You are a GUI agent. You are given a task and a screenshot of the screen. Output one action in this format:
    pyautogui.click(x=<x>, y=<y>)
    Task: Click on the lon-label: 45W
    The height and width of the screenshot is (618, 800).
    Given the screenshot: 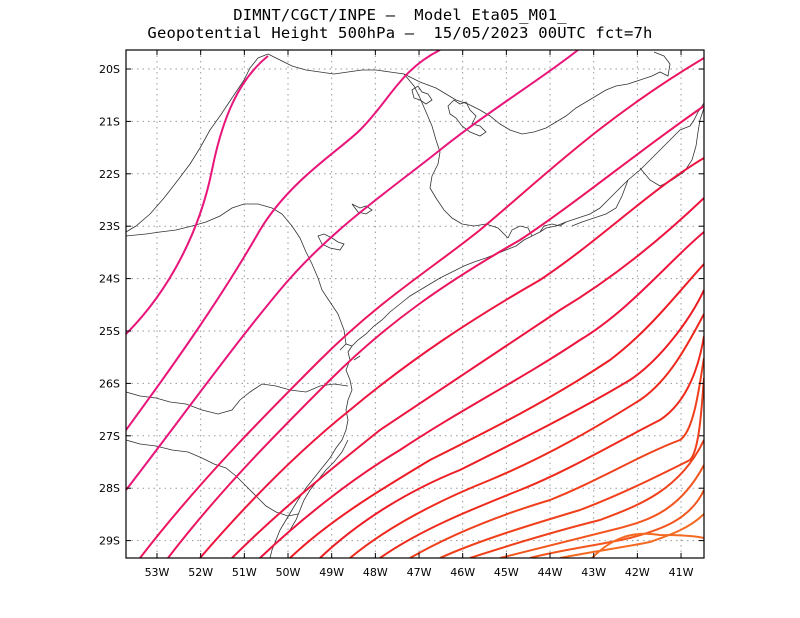 What is the action you would take?
    pyautogui.click(x=506, y=572)
    